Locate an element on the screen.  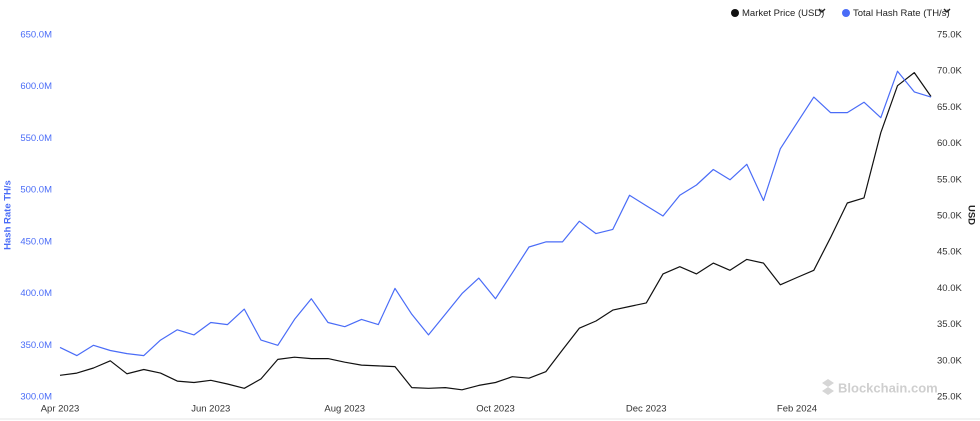
y2-tick-label: 40.0K is located at coordinates (949, 288).